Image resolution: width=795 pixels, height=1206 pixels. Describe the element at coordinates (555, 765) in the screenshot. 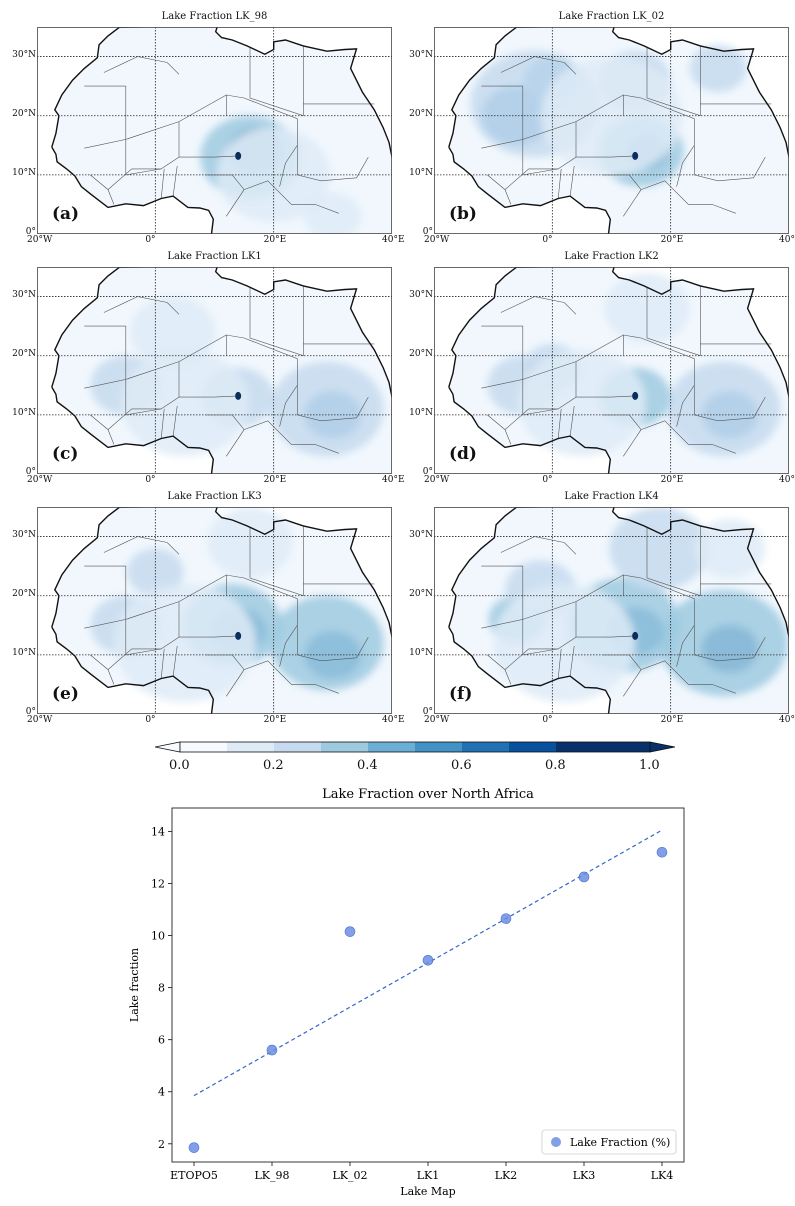

I see `colorbar-tick-label: 0.8` at that location.